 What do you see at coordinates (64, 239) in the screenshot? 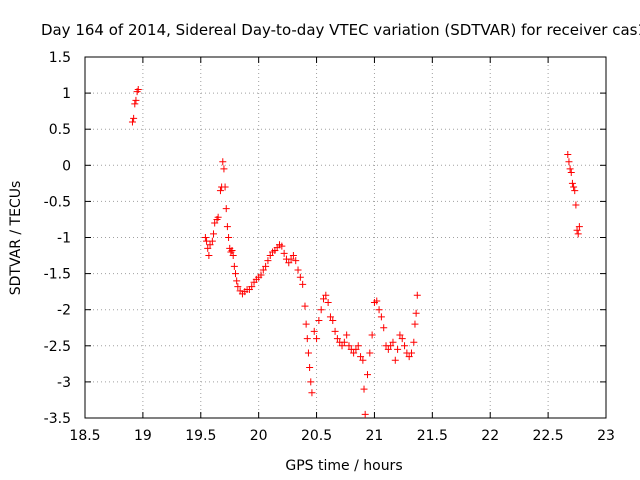
I see `y-tick-label: -1` at bounding box center [64, 239].